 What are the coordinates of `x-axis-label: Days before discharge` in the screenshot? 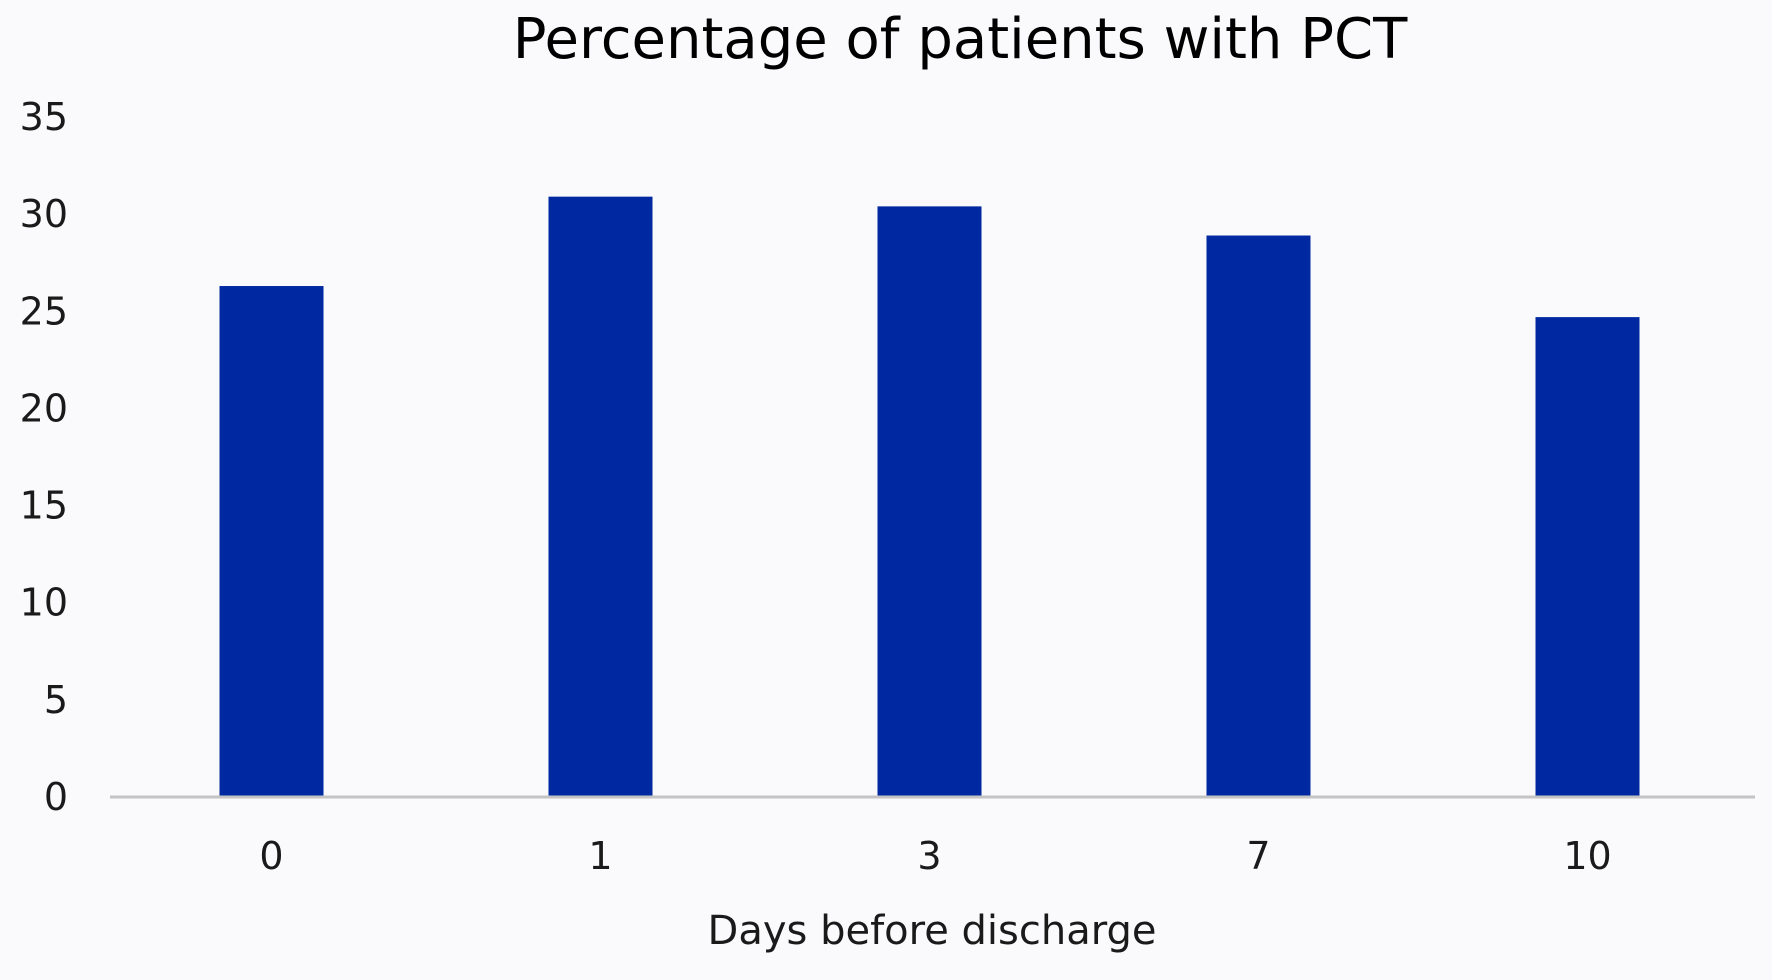 It's located at (932, 931).